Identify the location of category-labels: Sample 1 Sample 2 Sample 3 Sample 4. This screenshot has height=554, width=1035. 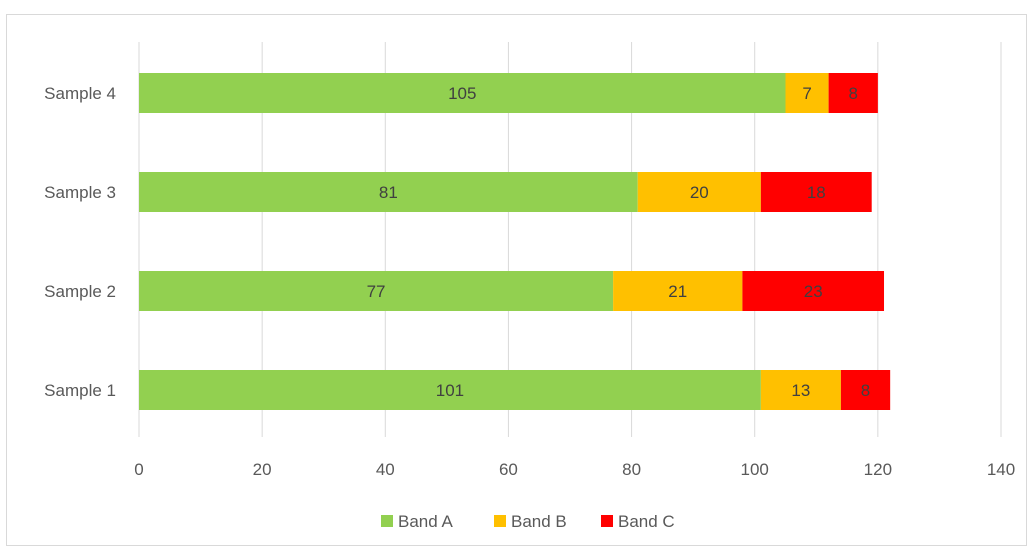
(80, 242).